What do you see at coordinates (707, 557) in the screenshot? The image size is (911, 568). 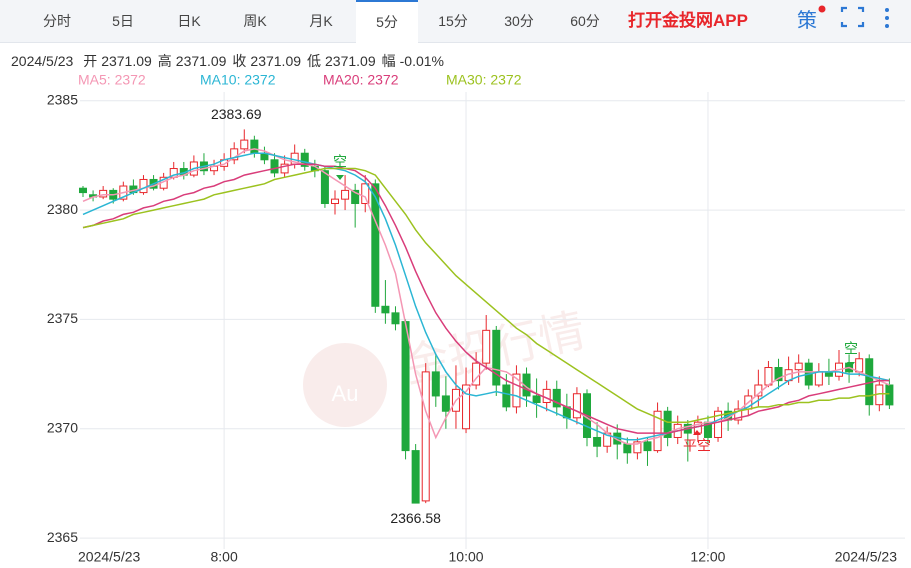 I see `x-tick-label: 12:00` at bounding box center [707, 557].